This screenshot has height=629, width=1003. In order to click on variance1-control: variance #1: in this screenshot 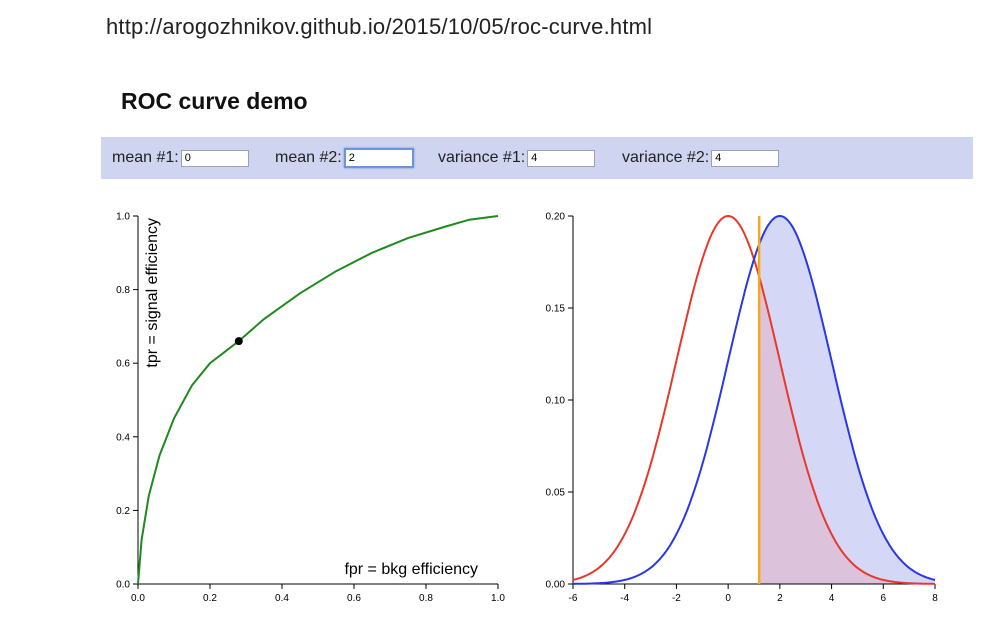, I will do `click(517, 158)`.